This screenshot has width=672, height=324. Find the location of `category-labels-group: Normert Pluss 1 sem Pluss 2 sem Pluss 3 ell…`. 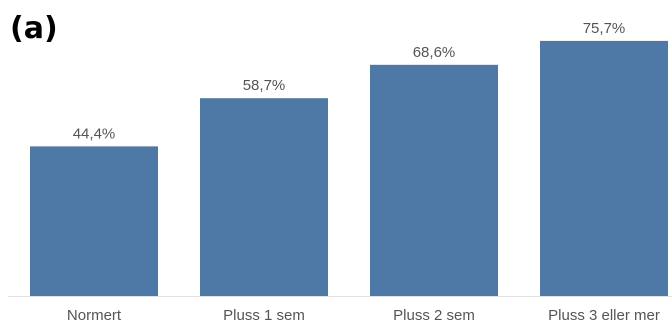

category-labels-group: Normert Pluss 1 sem Pluss 2 sem Pluss 3 ell… is located at coordinates (363, 315).